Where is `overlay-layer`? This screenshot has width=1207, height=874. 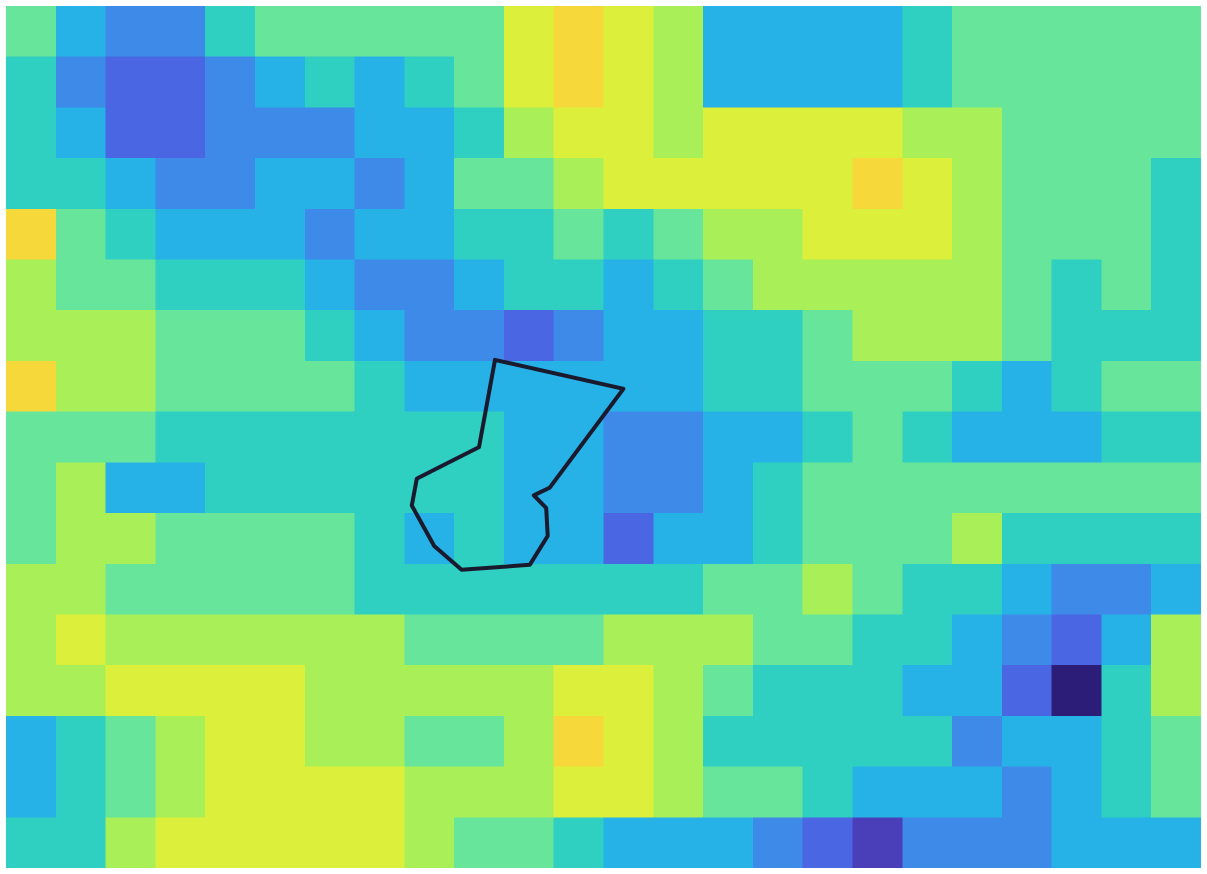
overlay-layer is located at coordinates (517, 464).